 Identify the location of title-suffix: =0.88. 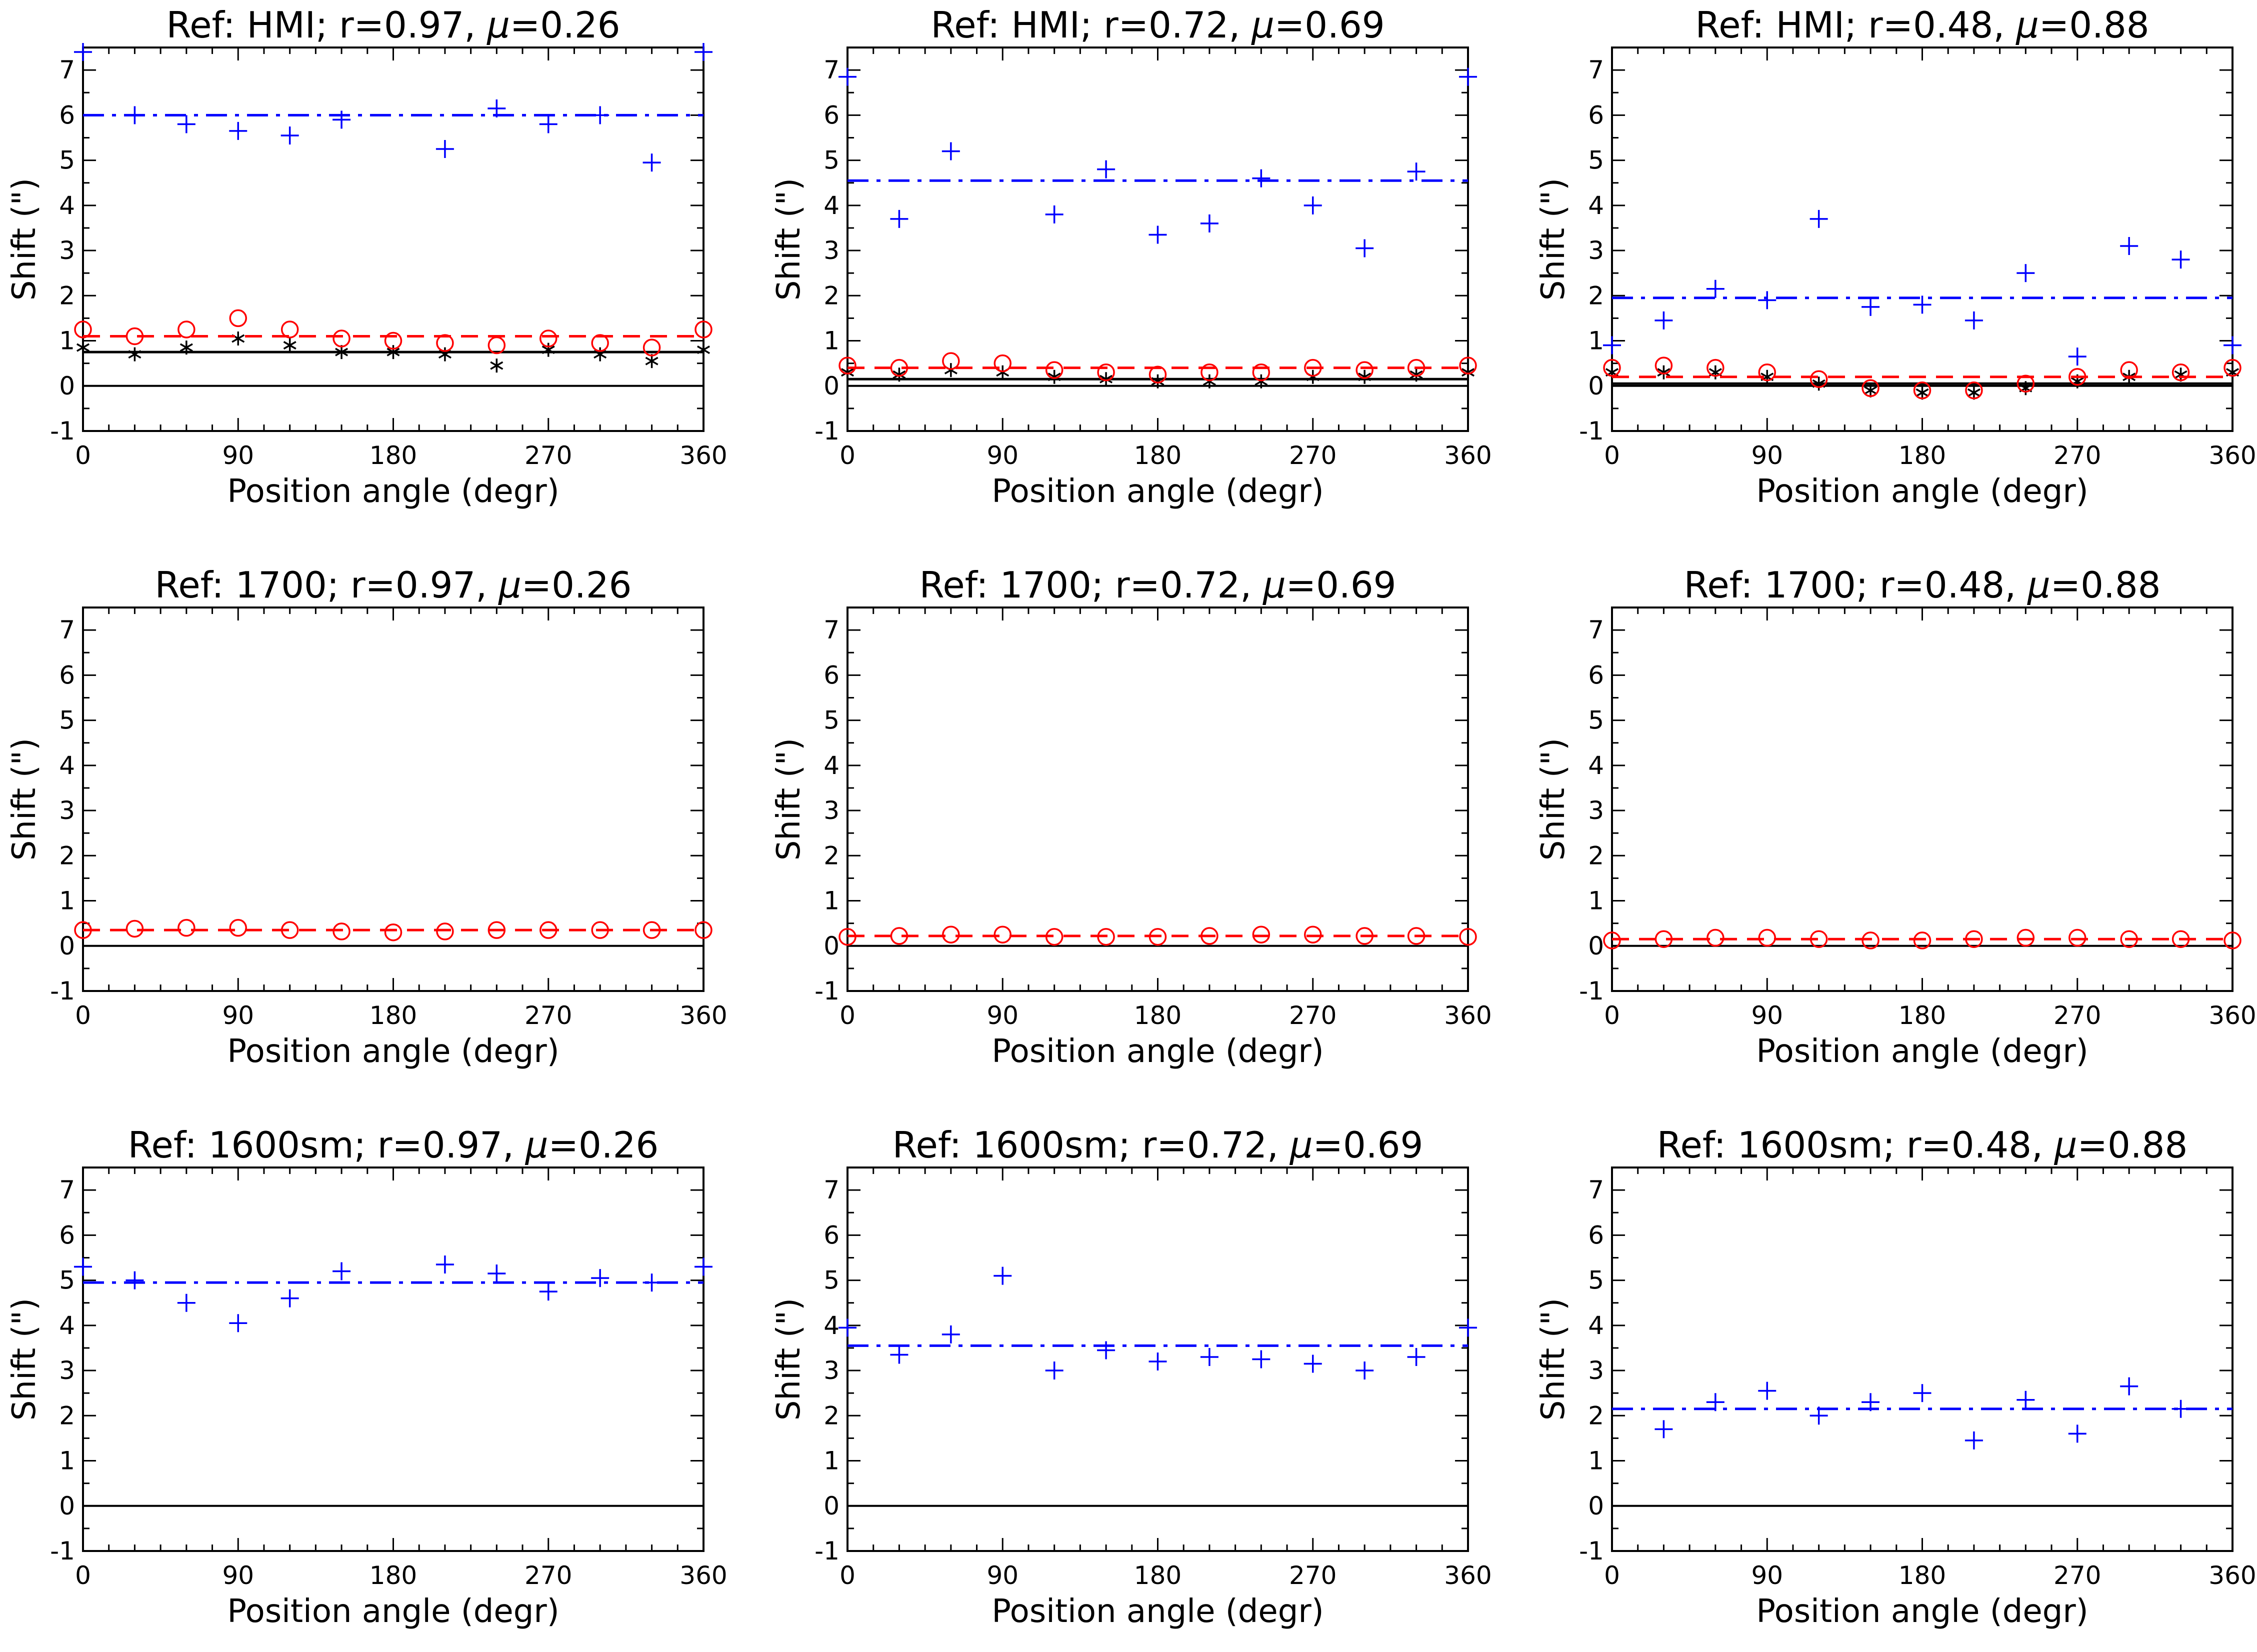
(2105, 585).